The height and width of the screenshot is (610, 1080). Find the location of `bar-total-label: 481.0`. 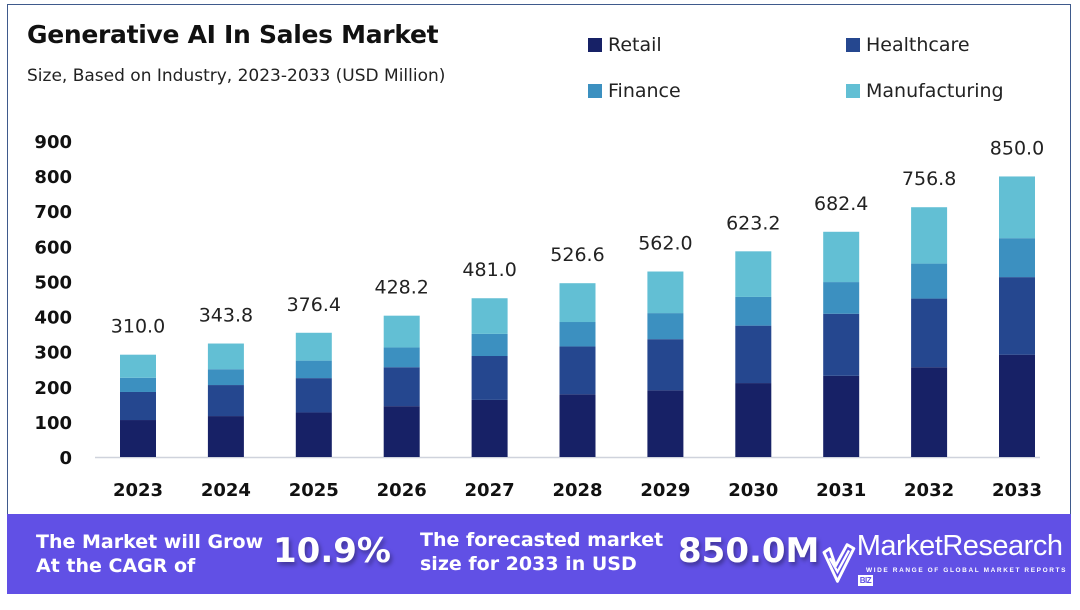

bar-total-label: 481.0 is located at coordinates (489, 270).